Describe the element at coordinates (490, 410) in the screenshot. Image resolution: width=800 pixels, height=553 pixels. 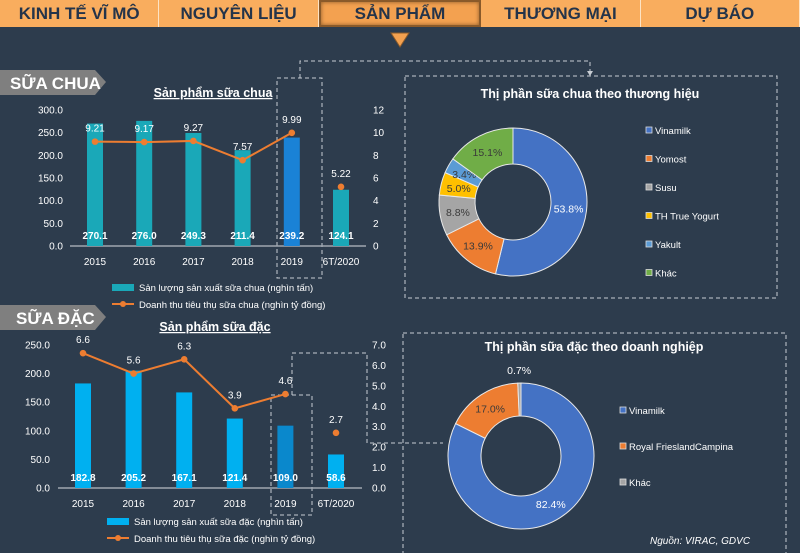
I see `donut-slice-label: 17.0%` at that location.